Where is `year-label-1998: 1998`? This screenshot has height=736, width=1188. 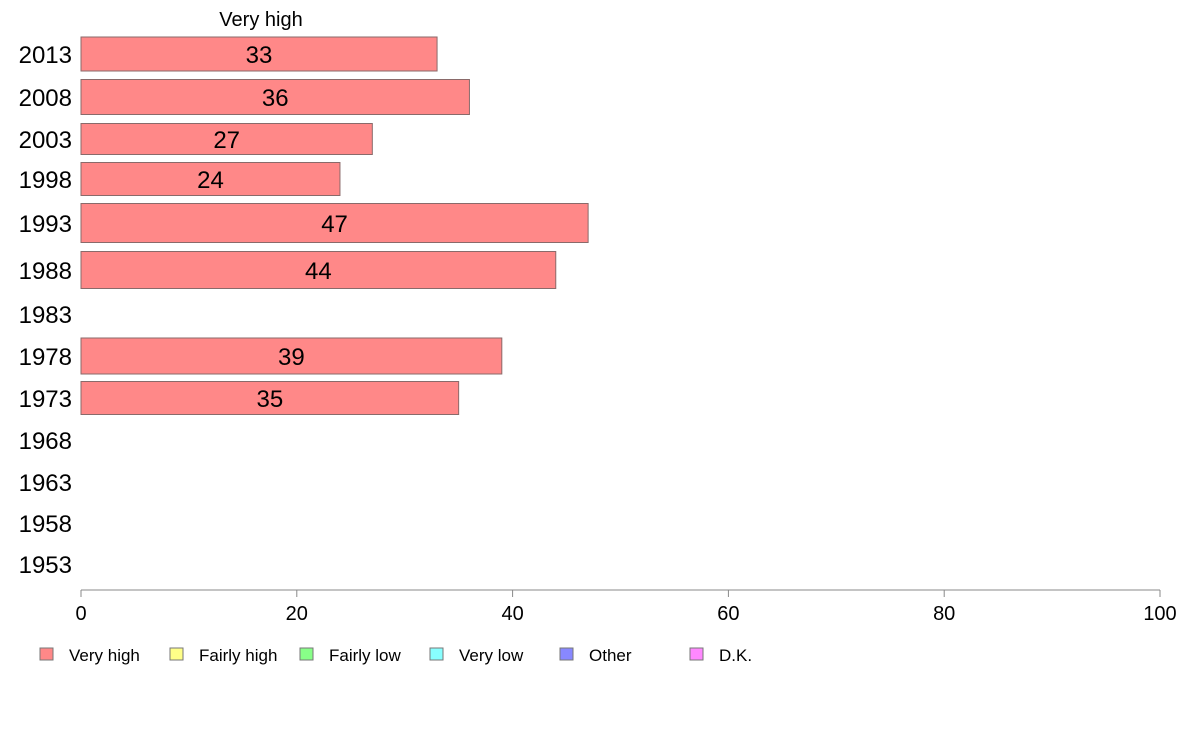
year-label-1998: 1998 is located at coordinates (45, 180).